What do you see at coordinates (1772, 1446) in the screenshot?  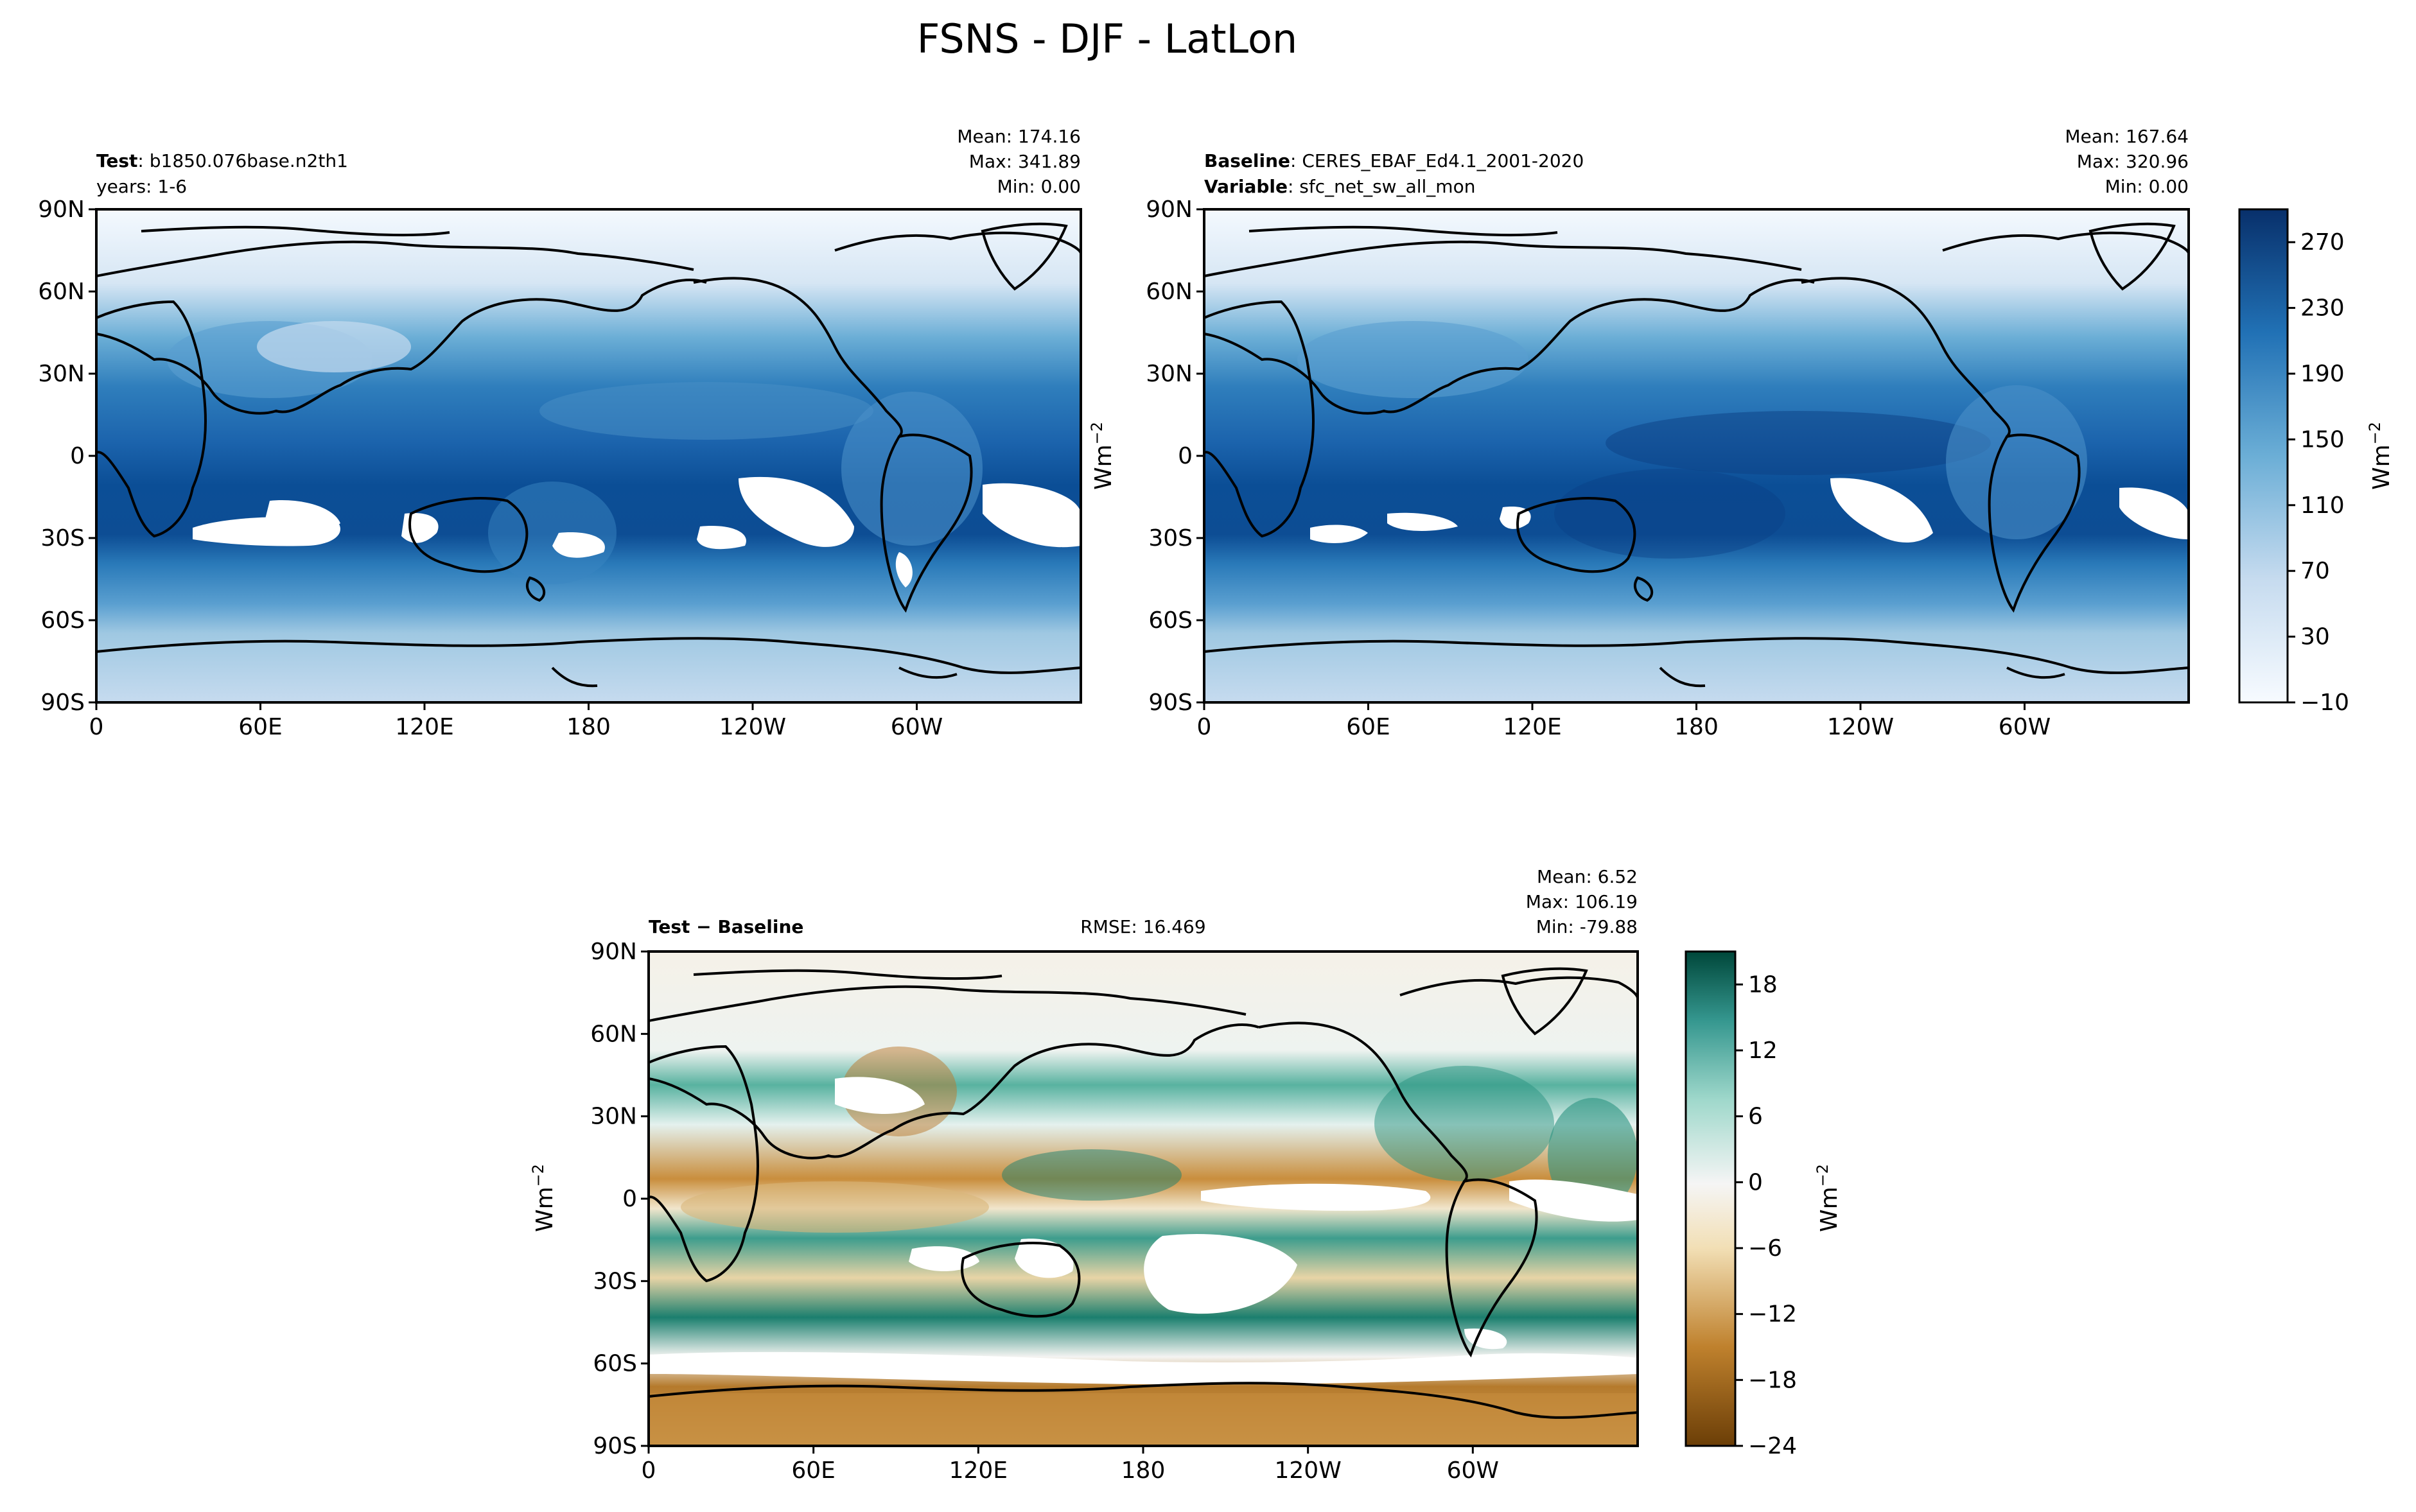 I see `colorbar-tick-label: −24` at bounding box center [1772, 1446].